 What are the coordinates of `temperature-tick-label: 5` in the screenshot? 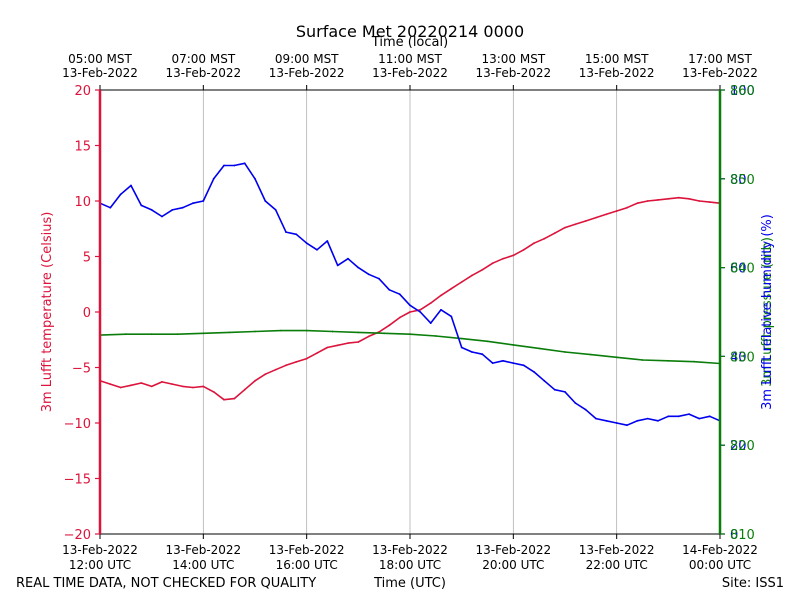 It's located at (87, 258).